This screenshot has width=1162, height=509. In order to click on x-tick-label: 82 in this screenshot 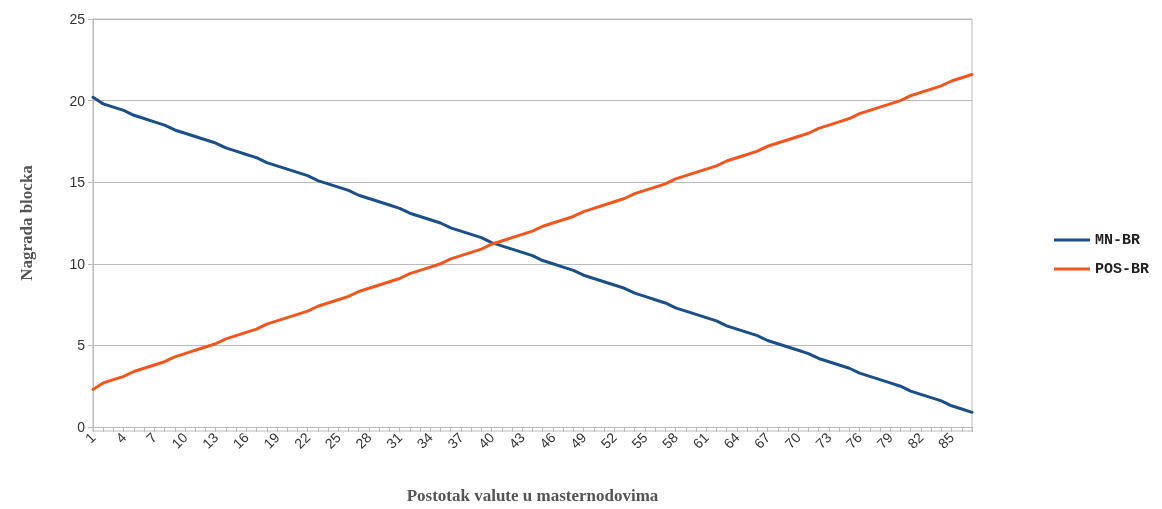, I will do `click(915, 440)`.